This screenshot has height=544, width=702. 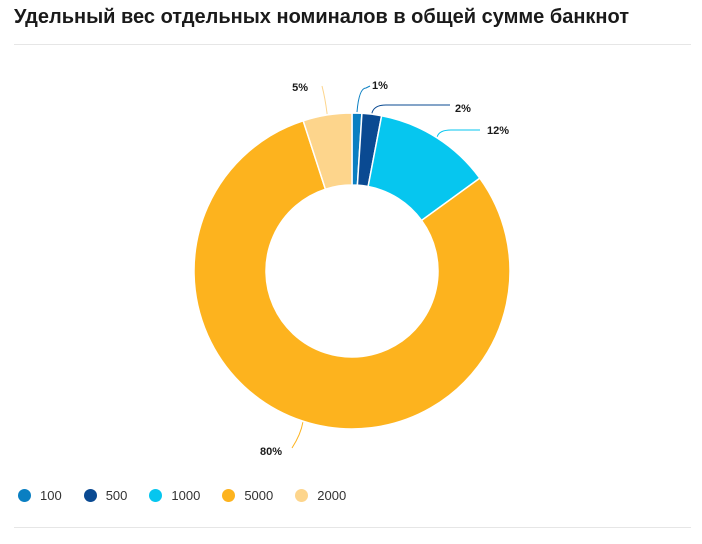 I want to click on legend-item-1000: 1000, so click(x=174, y=495).